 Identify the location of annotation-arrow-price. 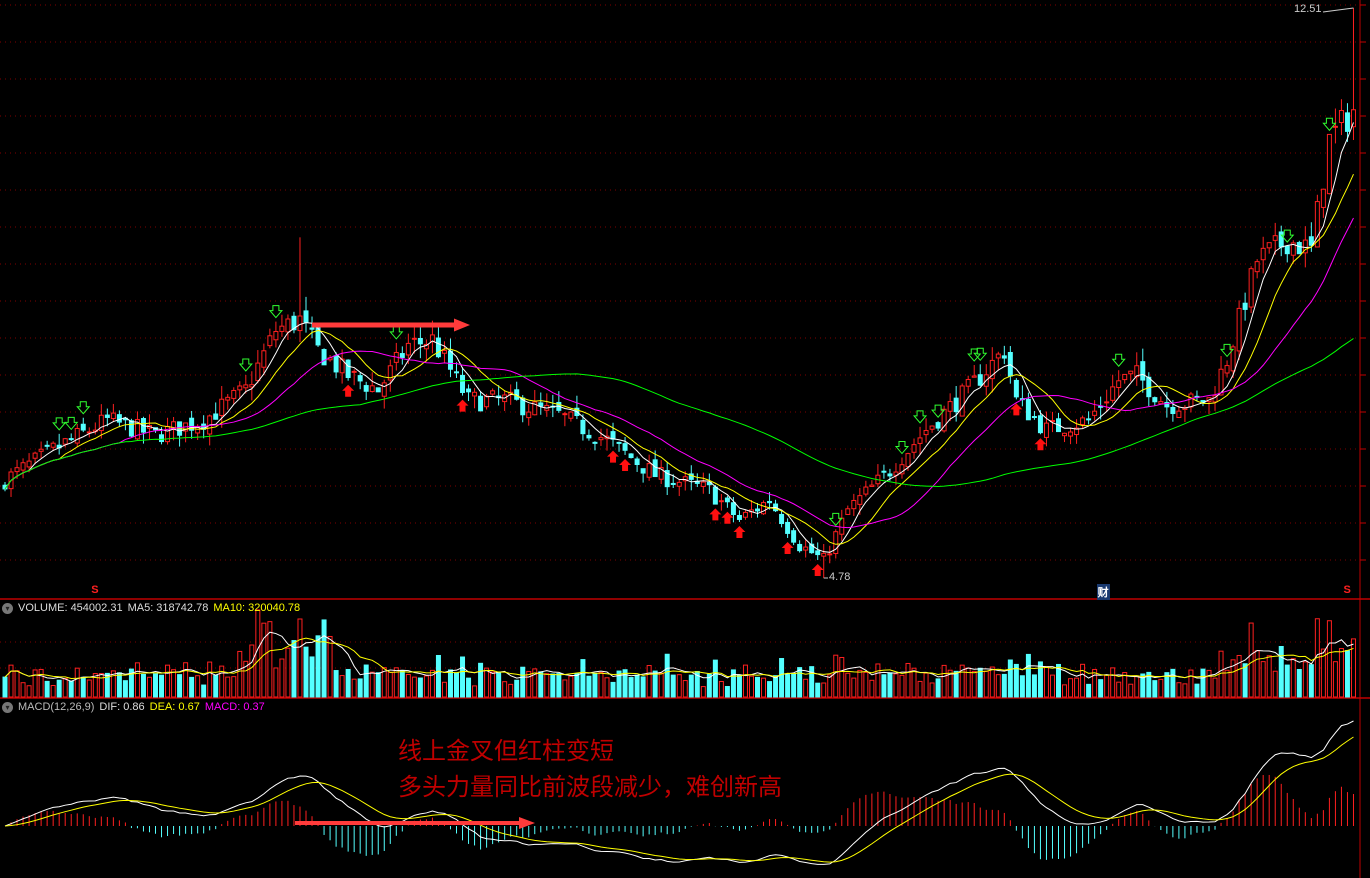
(391, 325).